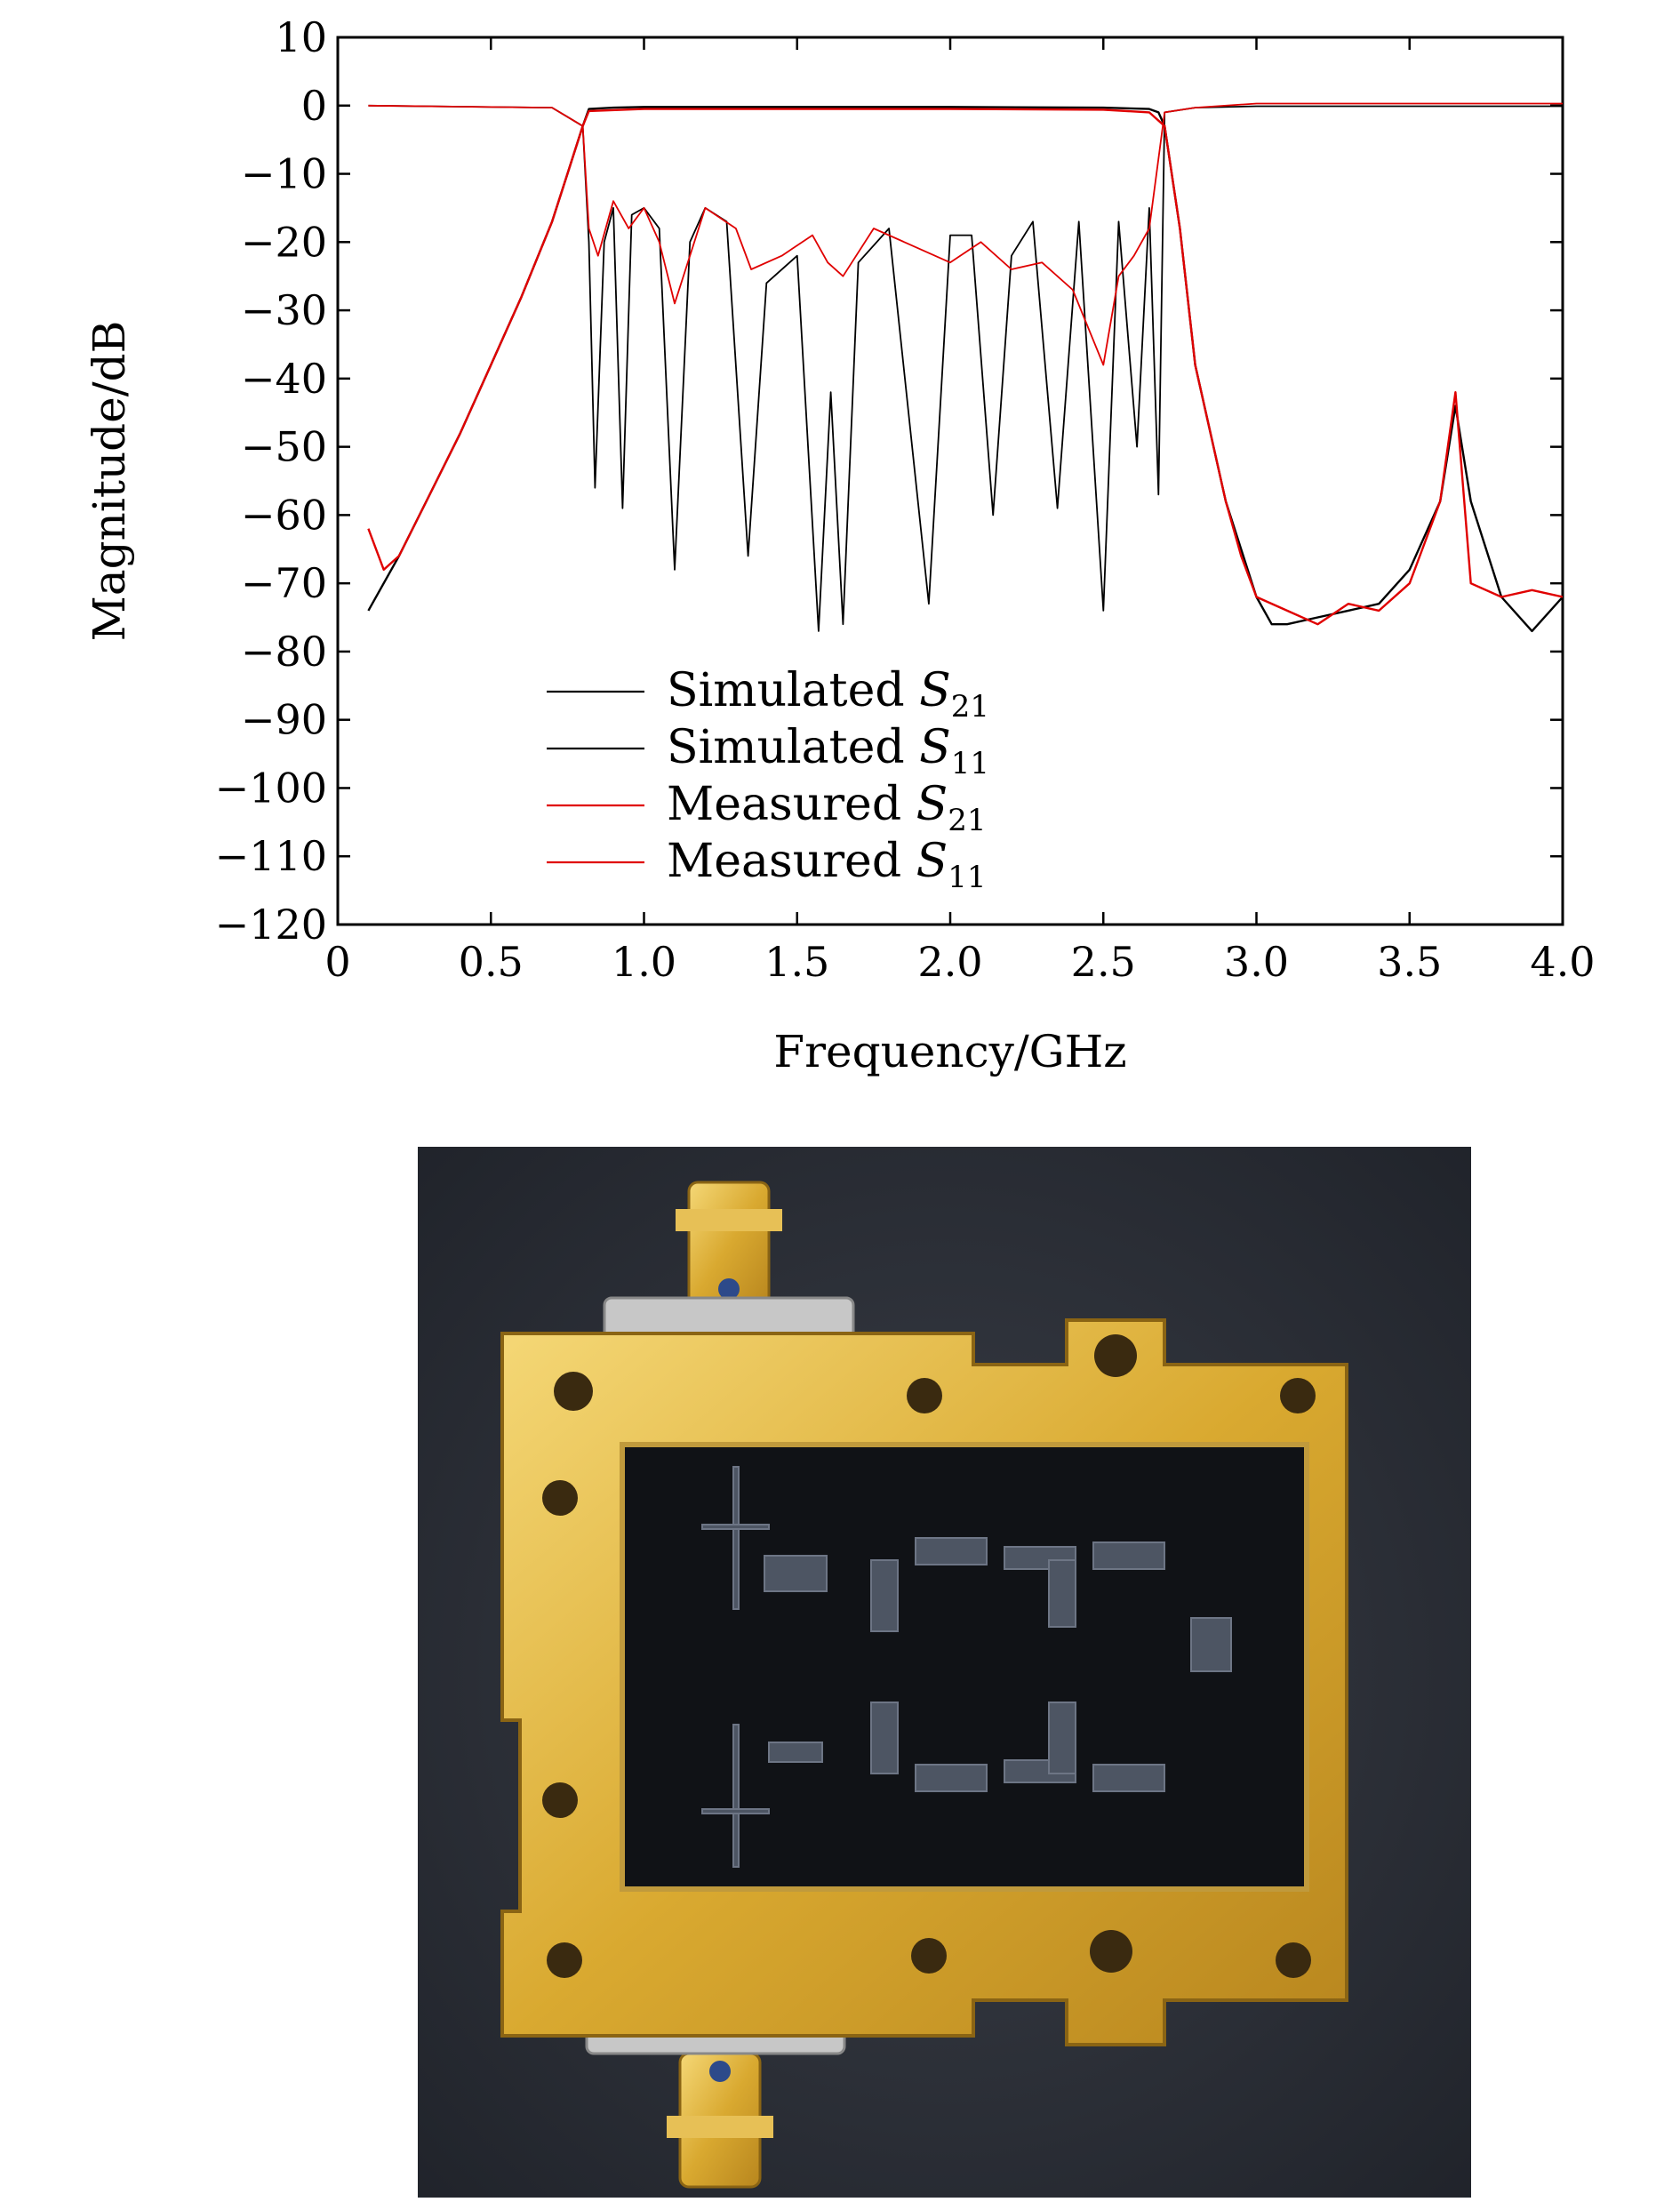  What do you see at coordinates (337, 962) in the screenshot?
I see `x-tick-label: 0` at bounding box center [337, 962].